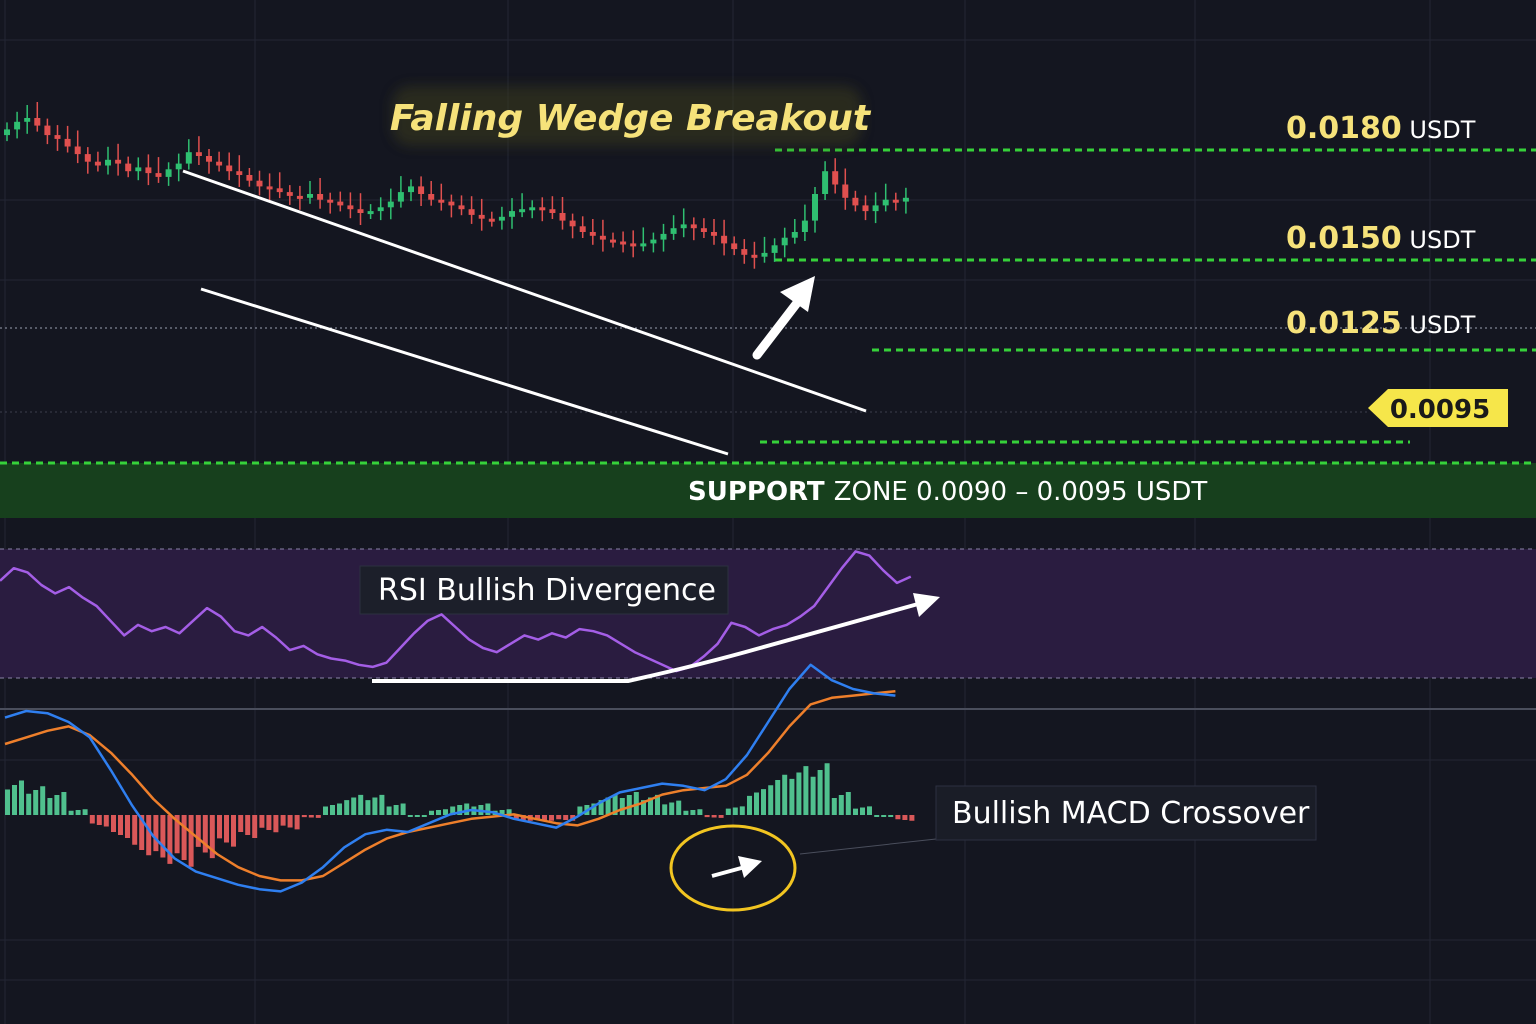  Describe the element at coordinates (544, 590) in the screenshot. I see `rsi-label-box` at that location.